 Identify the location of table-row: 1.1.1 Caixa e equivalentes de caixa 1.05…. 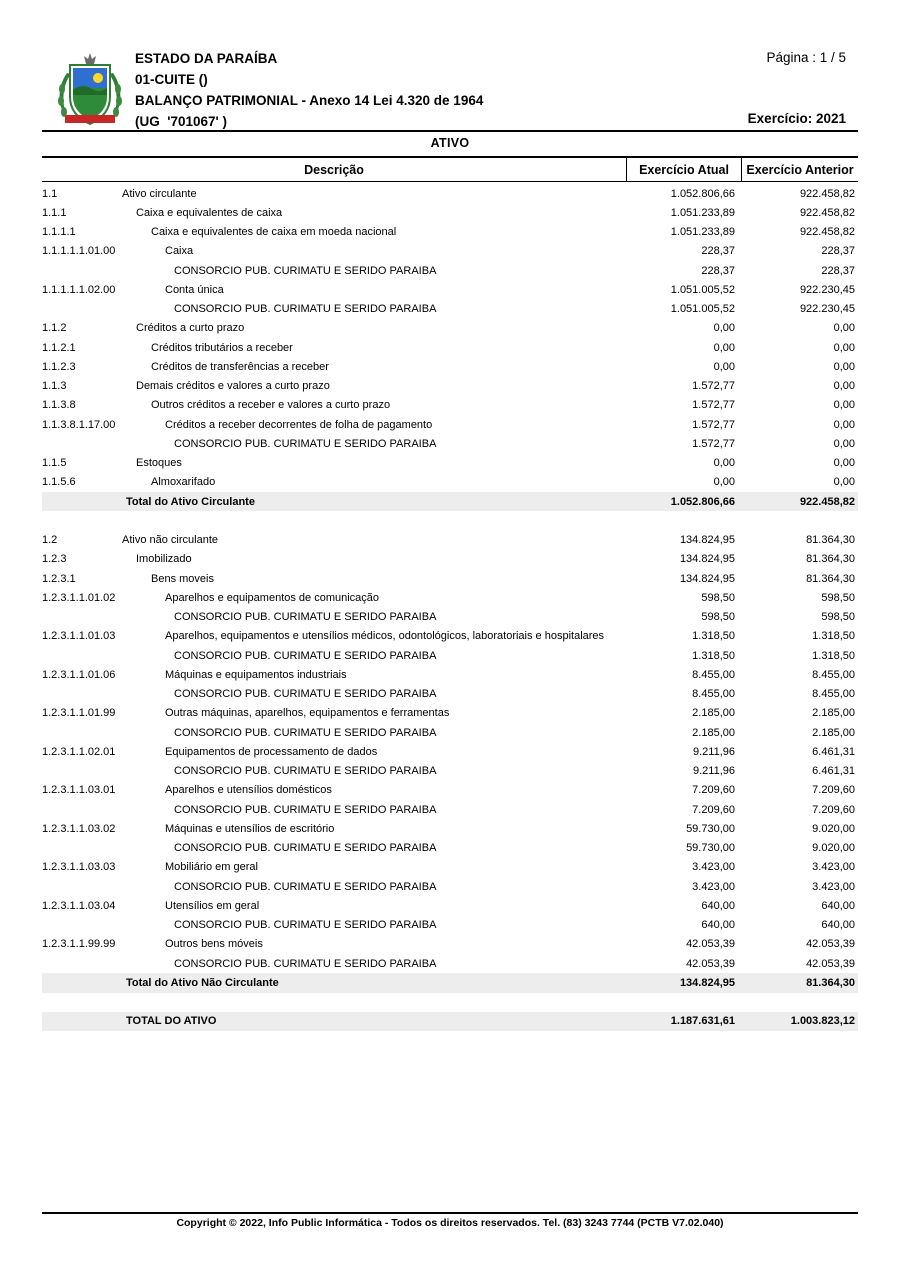
(450, 212).